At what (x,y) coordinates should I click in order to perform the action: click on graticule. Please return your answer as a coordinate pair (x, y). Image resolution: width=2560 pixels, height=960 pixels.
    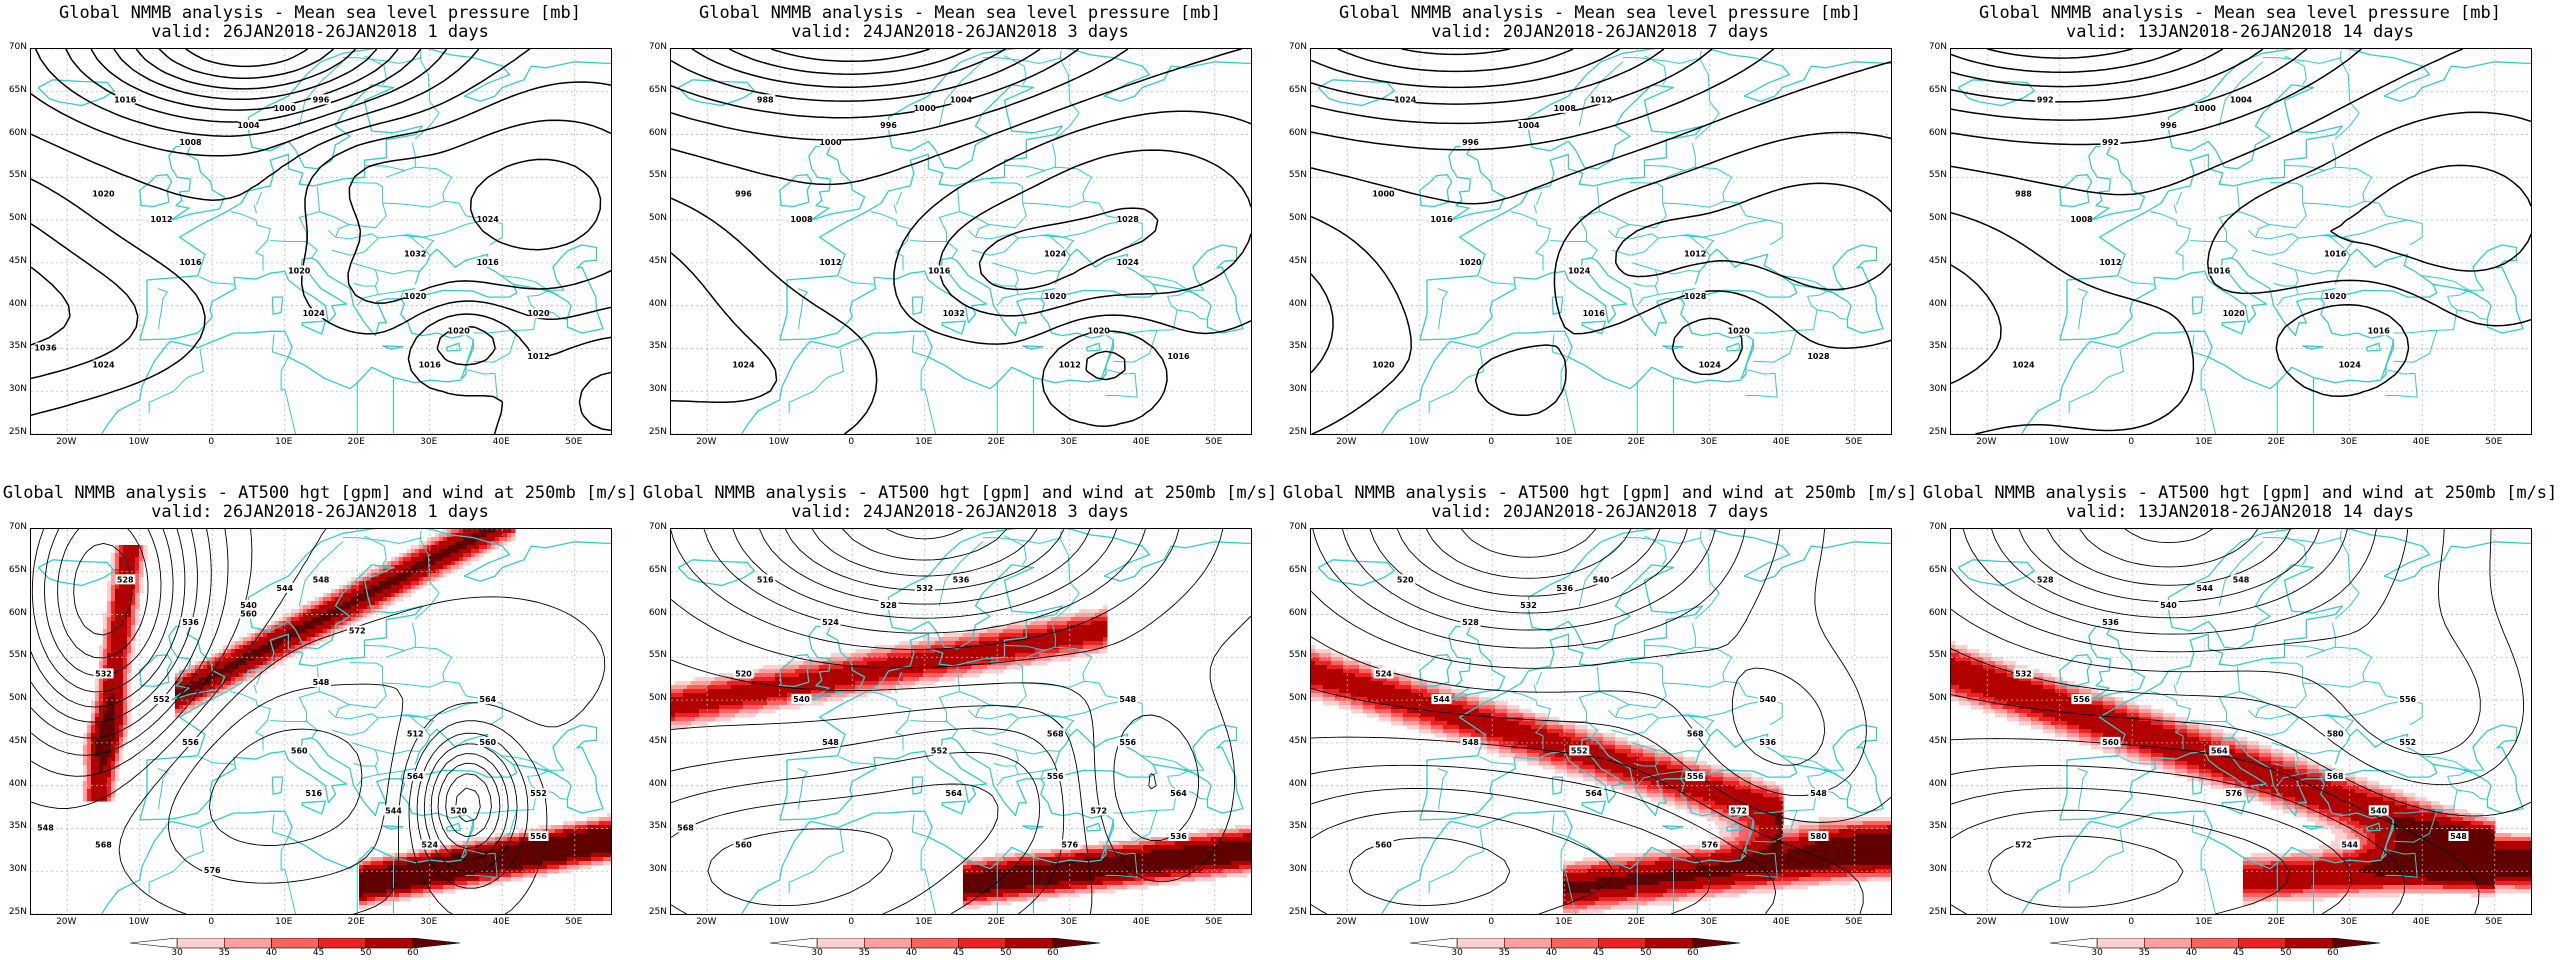
    Looking at the image, I should click on (1601, 241).